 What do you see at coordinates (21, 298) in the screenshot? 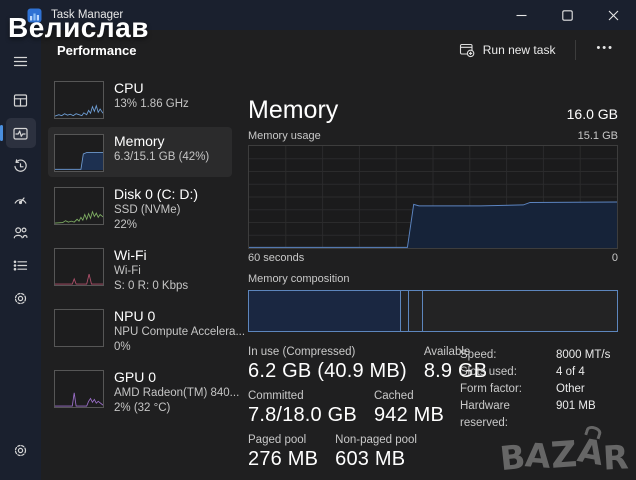
I see `sidebar-item-services` at bounding box center [21, 298].